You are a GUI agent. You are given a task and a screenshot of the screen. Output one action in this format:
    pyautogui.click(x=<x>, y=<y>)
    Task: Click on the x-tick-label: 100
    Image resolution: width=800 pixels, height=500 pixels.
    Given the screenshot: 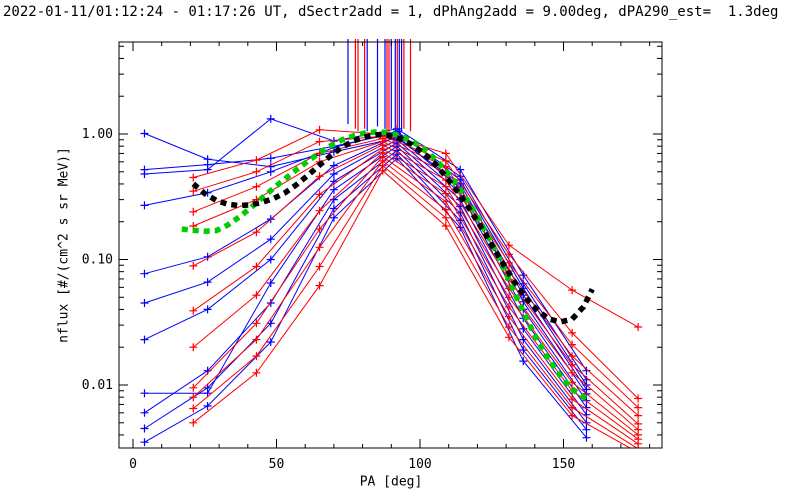 What is the action you would take?
    pyautogui.click(x=419, y=464)
    